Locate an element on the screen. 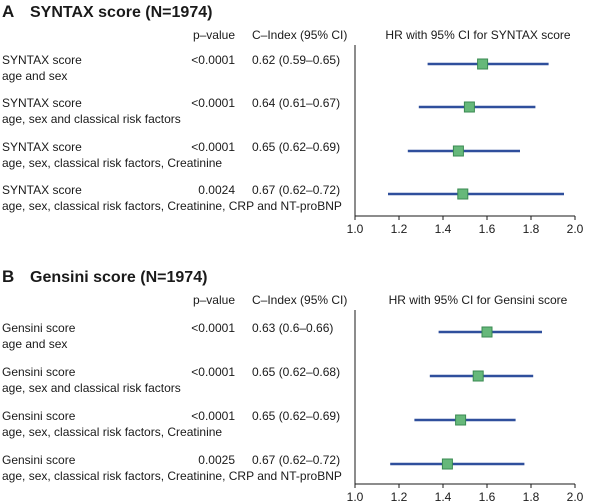  c-index-value: 0.64 (0.61–0.67) is located at coordinates (296, 103).